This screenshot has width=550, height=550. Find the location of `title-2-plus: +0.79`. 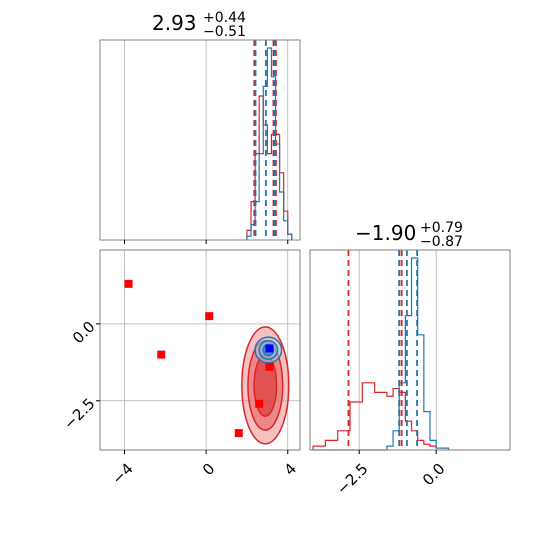

title-2-plus: +0.79 is located at coordinates (441, 228).